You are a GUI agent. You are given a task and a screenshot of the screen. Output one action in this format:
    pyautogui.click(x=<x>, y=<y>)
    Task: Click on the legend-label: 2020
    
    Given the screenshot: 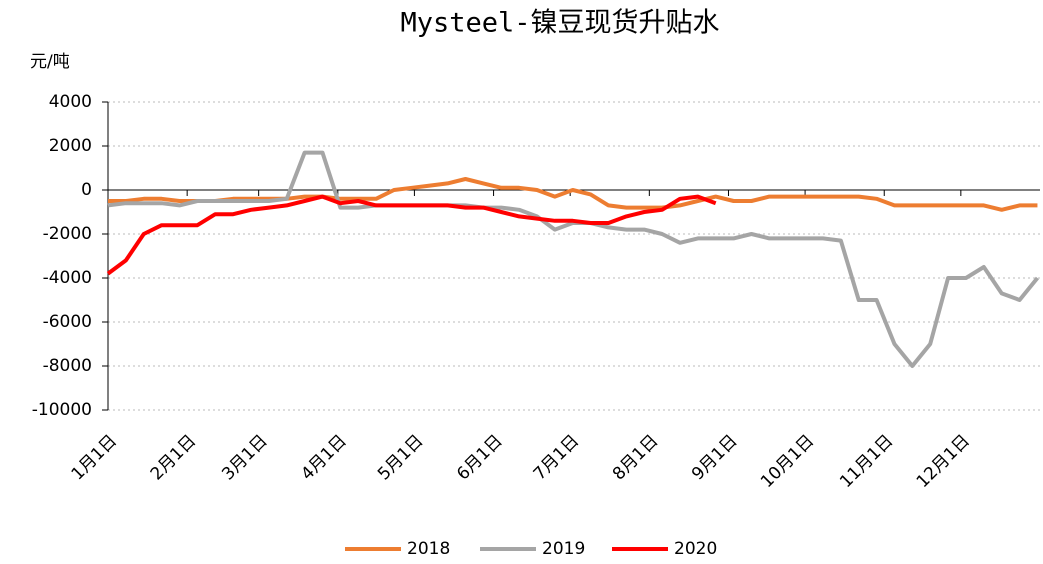 What is the action you would take?
    pyautogui.click(x=695, y=549)
    